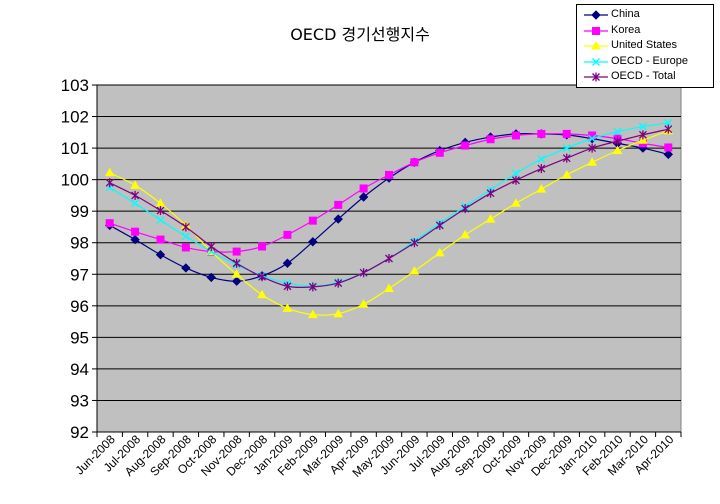 The width and height of the screenshot is (720, 504). I want to click on y-tick-label: 102, so click(75, 117).